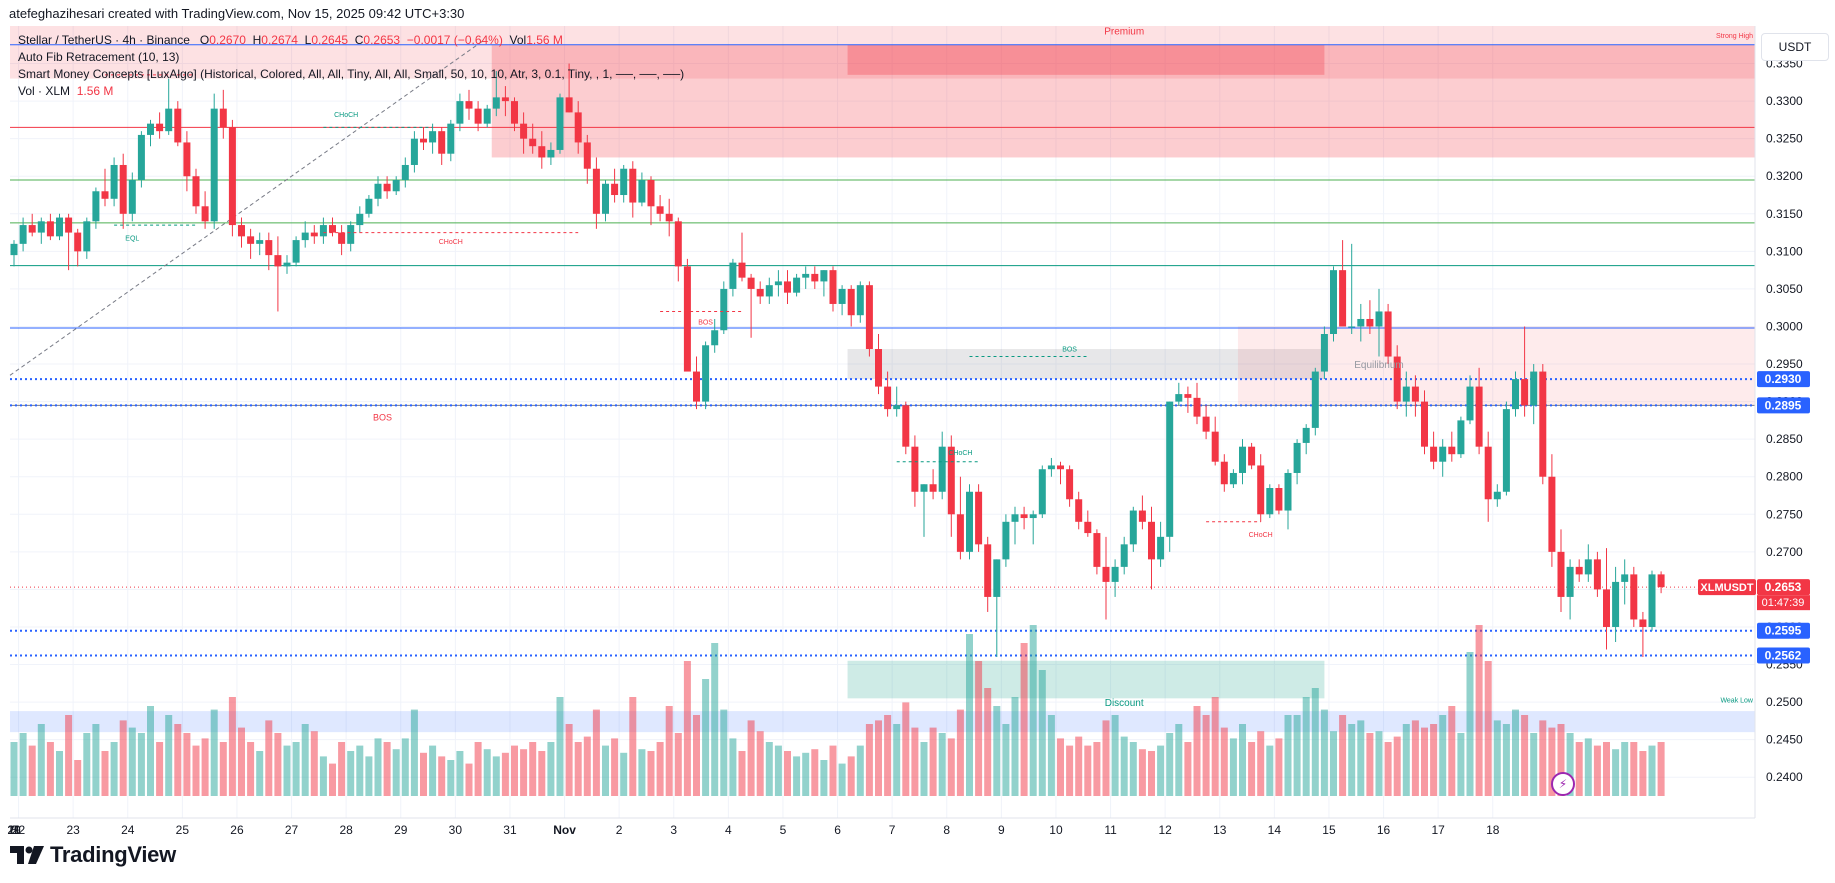  What do you see at coordinates (93, 855) in the screenshot?
I see `tradingview-logo: TradingView` at bounding box center [93, 855].